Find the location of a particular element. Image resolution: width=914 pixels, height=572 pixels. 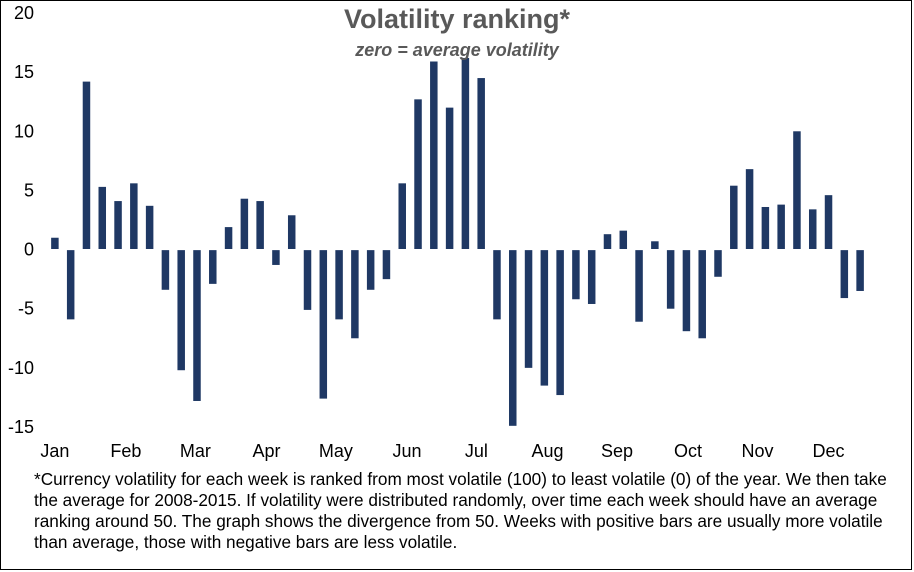

y-tick-label: -15 is located at coordinates (21, 427).